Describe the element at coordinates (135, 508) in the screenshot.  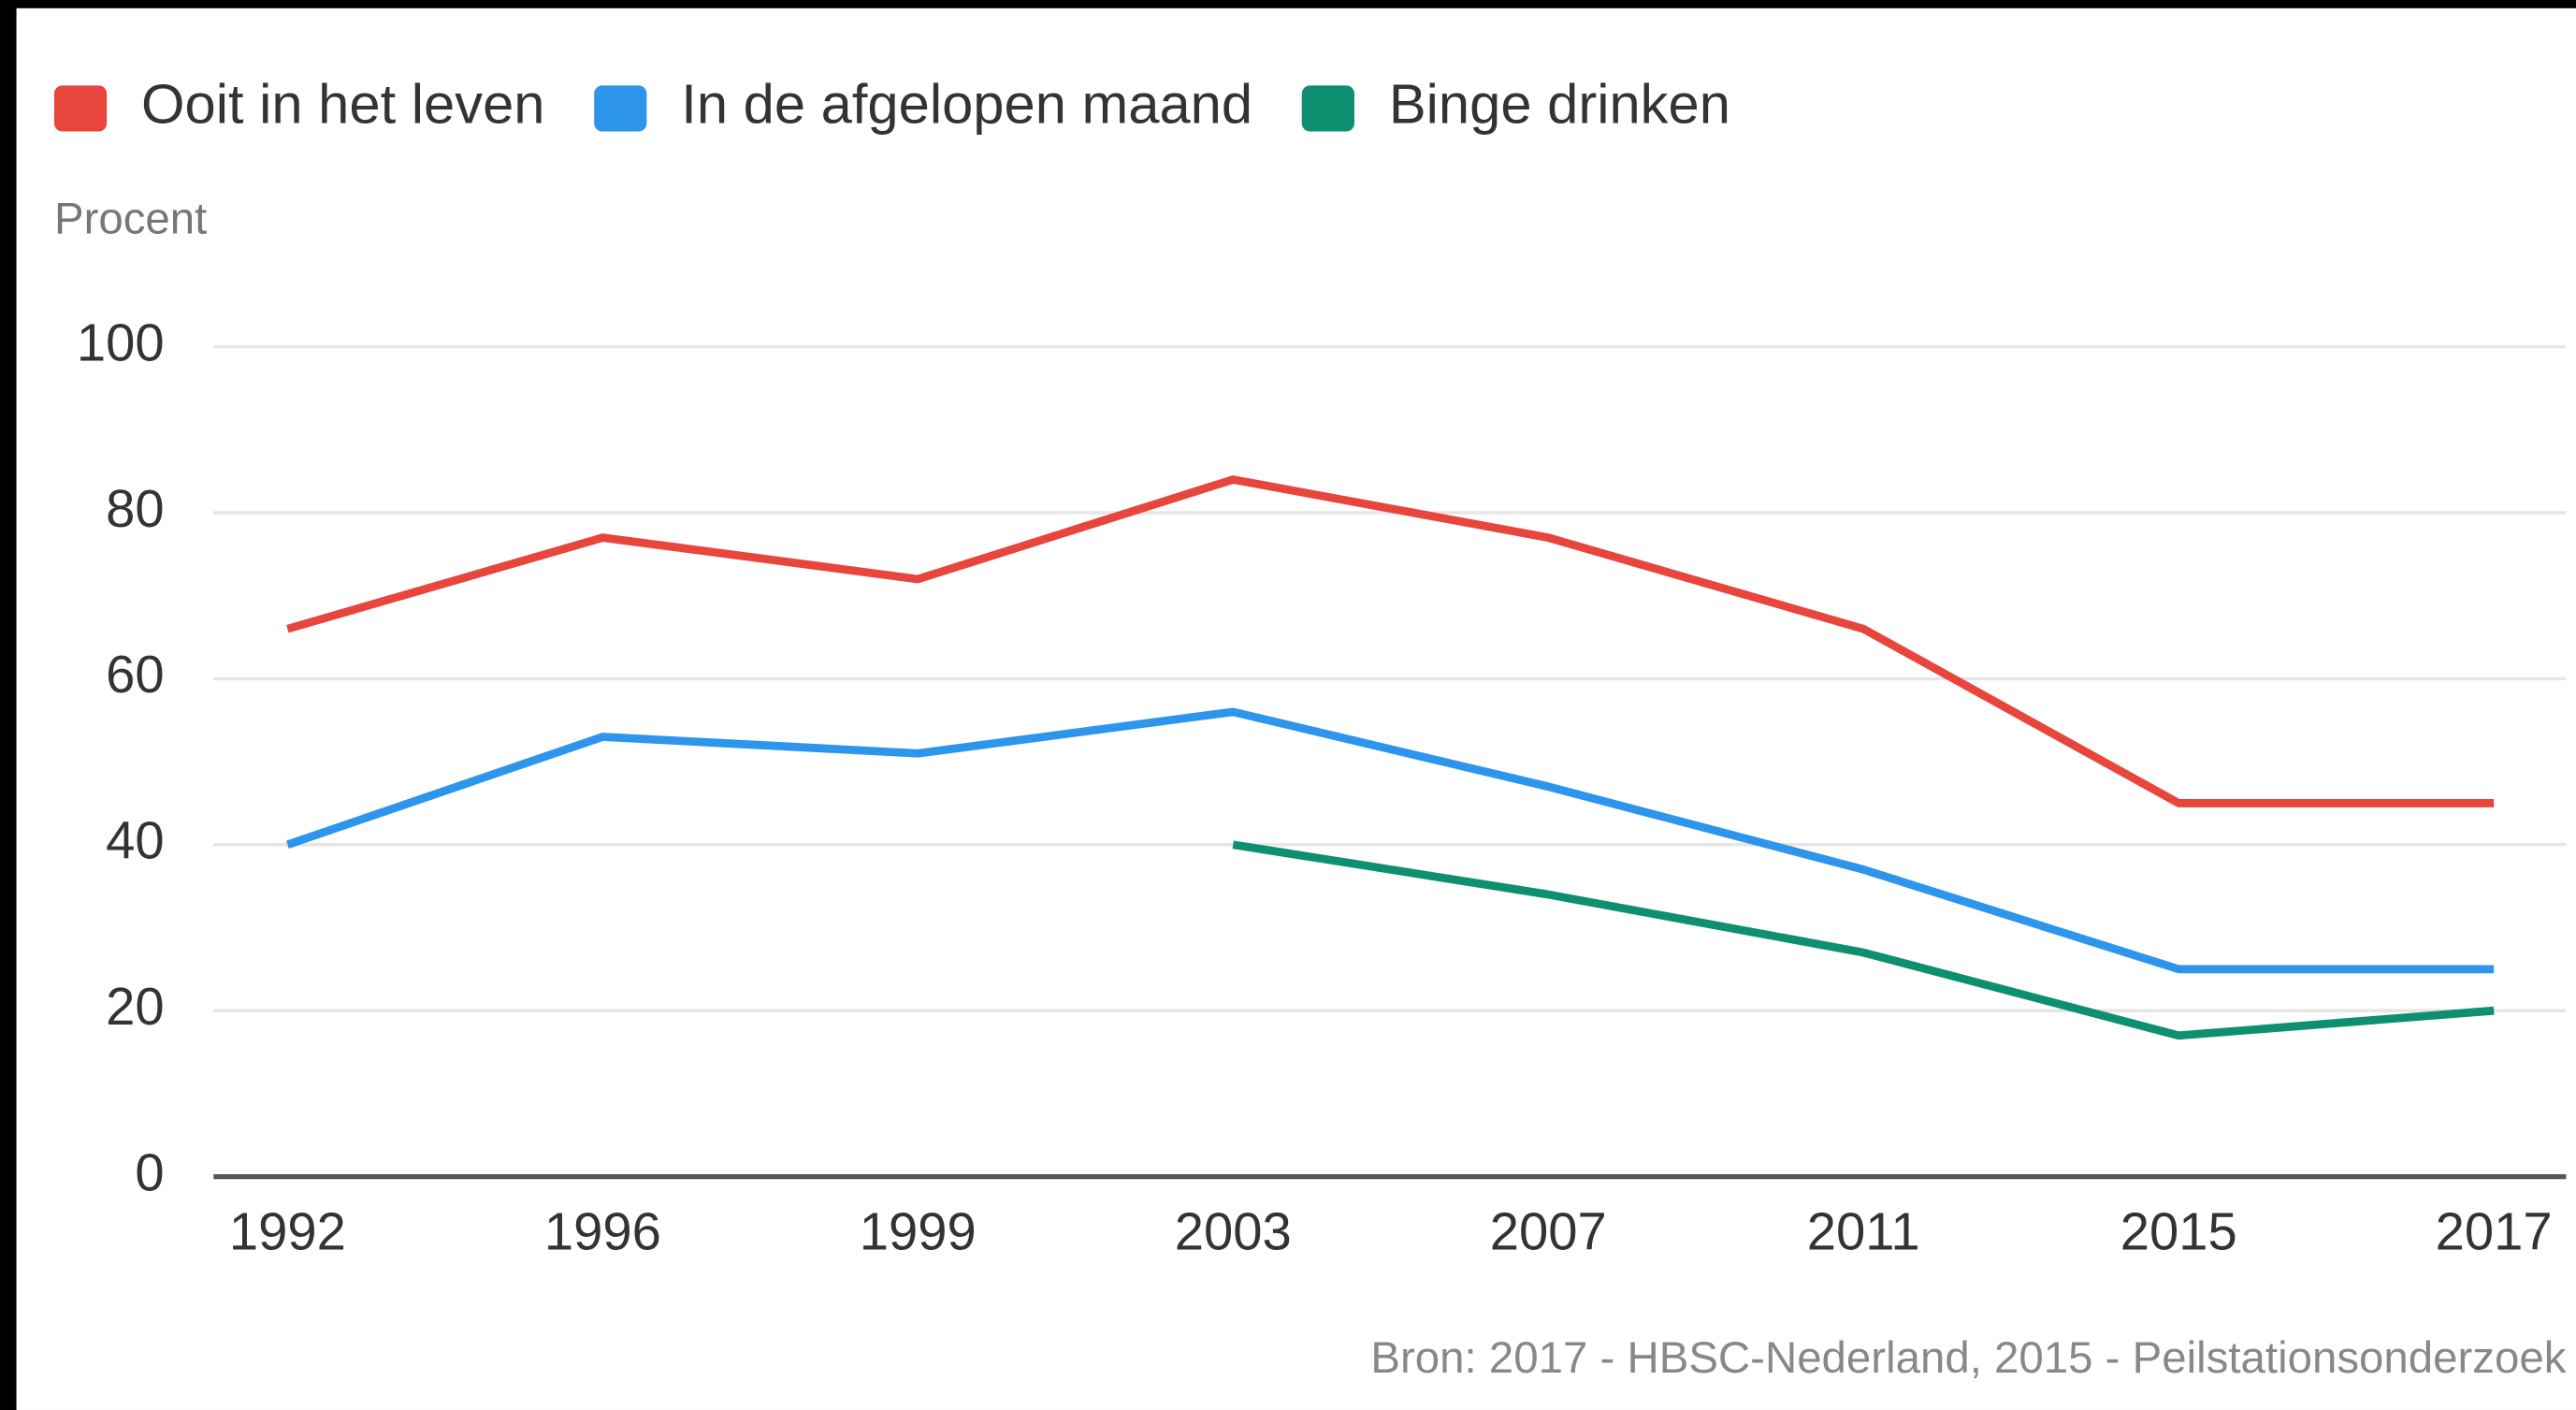
I see `y-tick-label: 80` at that location.